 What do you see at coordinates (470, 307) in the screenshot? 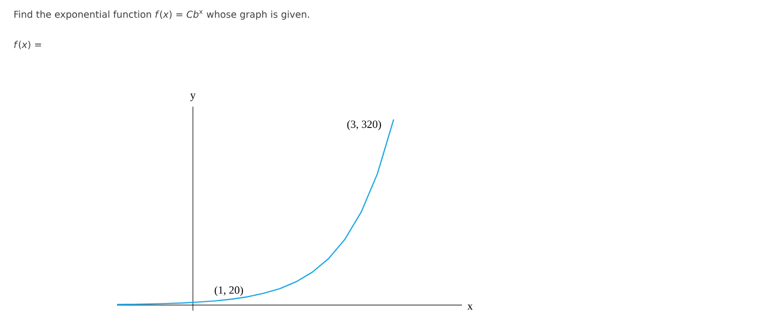
I see `text: x` at bounding box center [470, 307].